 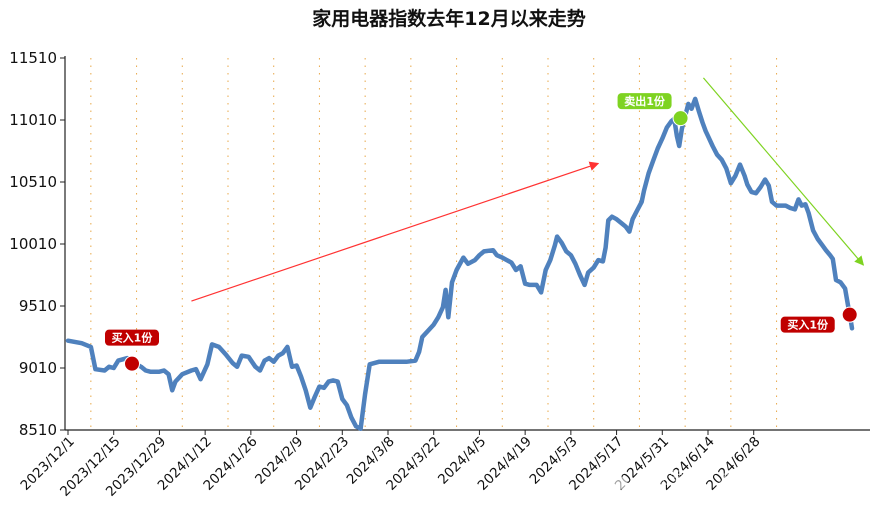 I want to click on y-tick-label: 9010, so click(x=38, y=368).